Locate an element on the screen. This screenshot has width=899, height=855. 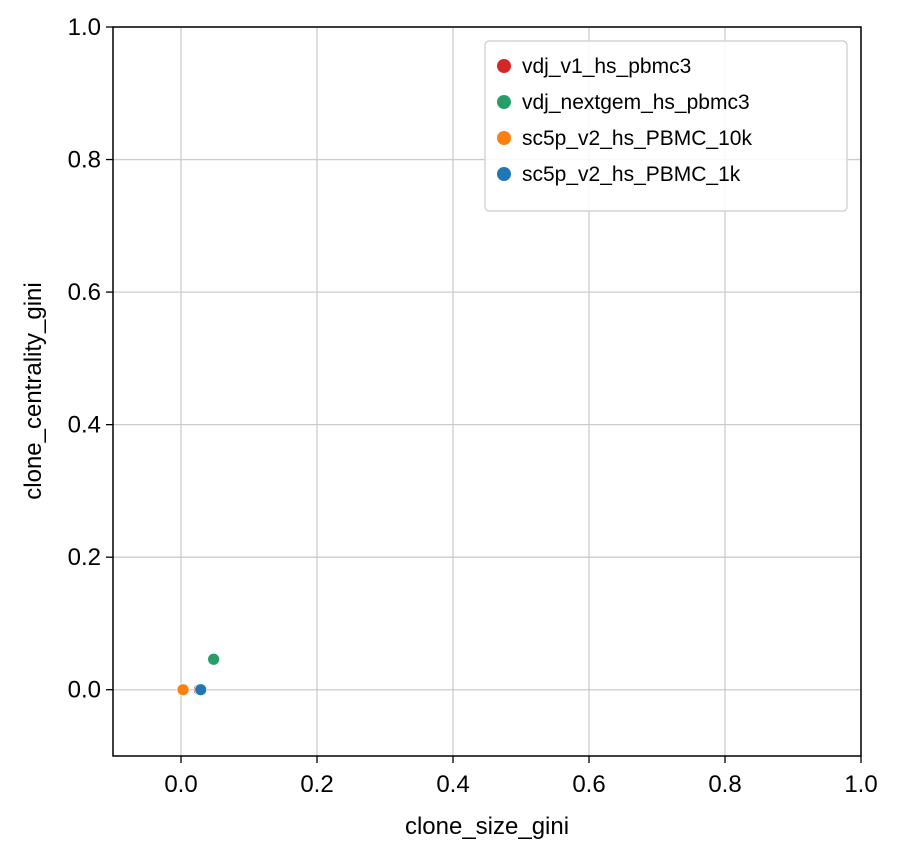
y-tick-label: 1.0 is located at coordinates (84, 27).